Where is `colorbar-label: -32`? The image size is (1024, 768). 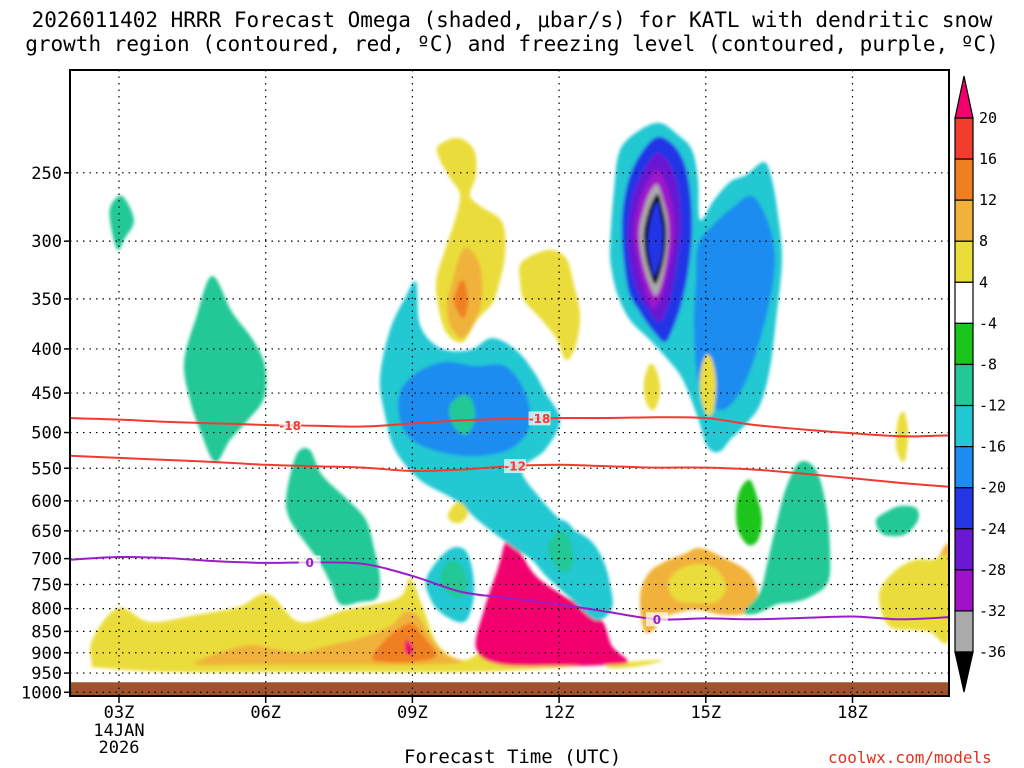 colorbar-label: -32 is located at coordinates (992, 611).